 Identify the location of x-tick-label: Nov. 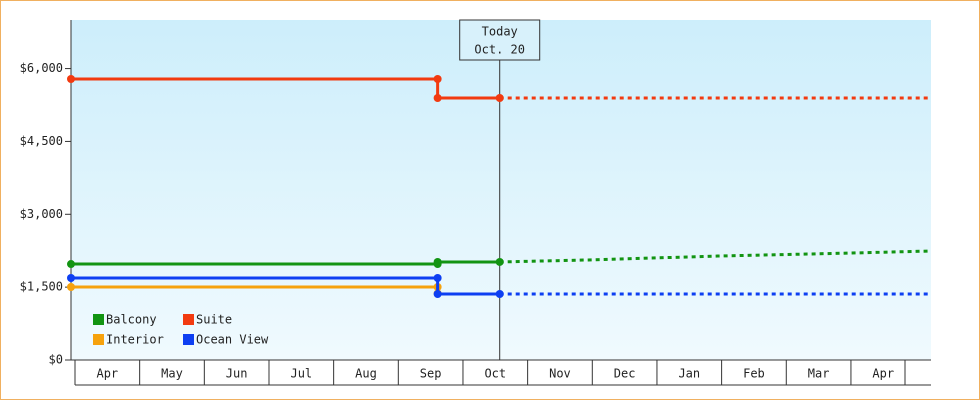
(560, 374).